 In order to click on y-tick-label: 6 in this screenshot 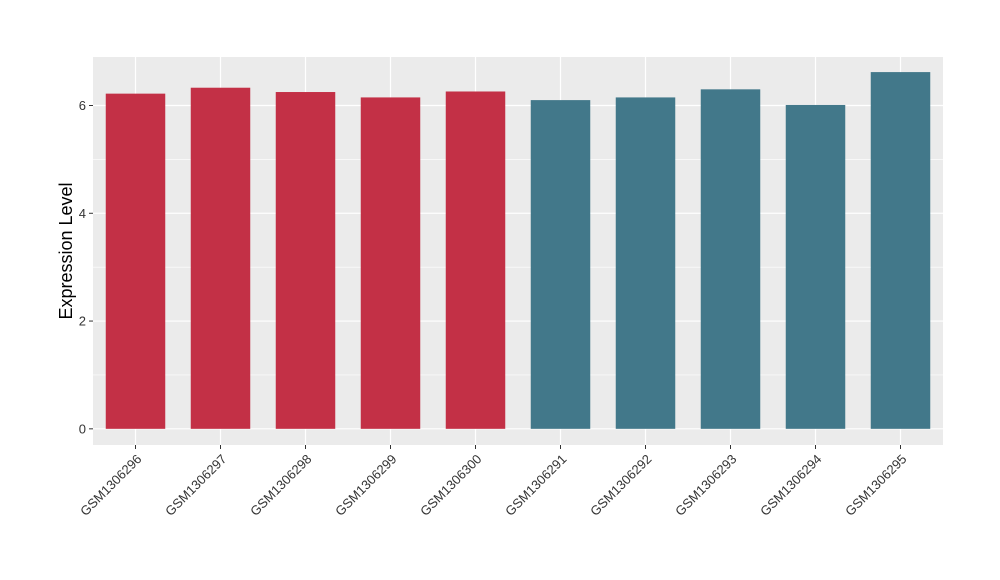, I will do `click(82, 105)`.